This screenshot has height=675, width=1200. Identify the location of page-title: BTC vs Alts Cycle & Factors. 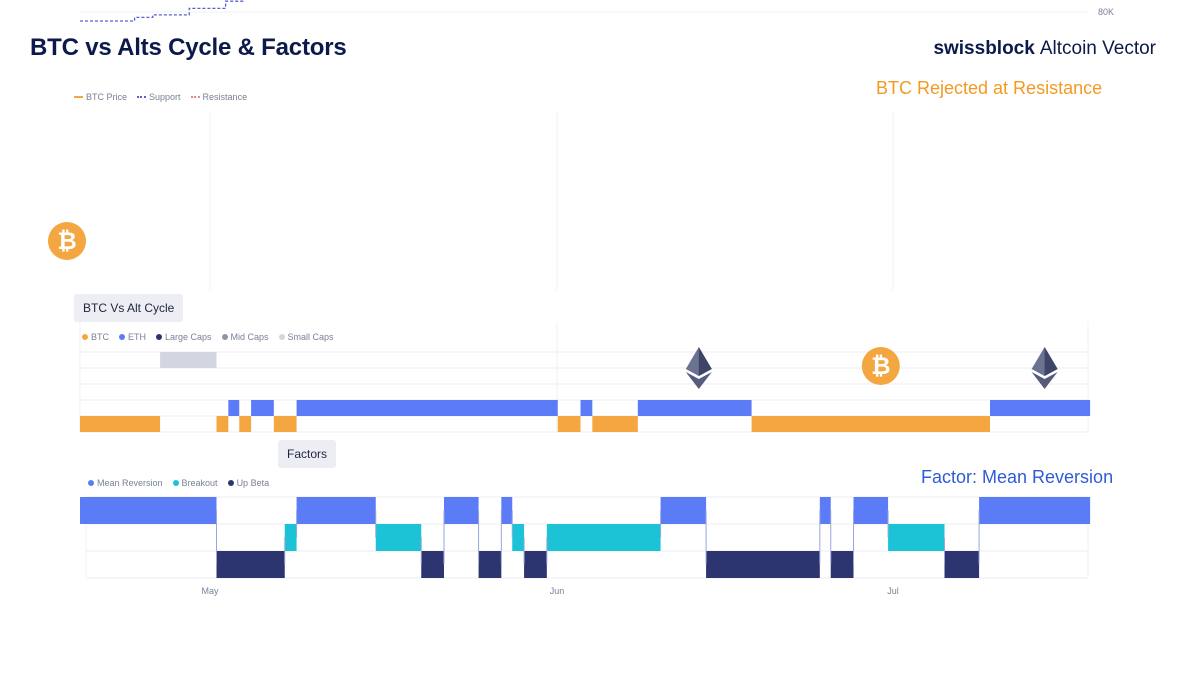
(188, 47).